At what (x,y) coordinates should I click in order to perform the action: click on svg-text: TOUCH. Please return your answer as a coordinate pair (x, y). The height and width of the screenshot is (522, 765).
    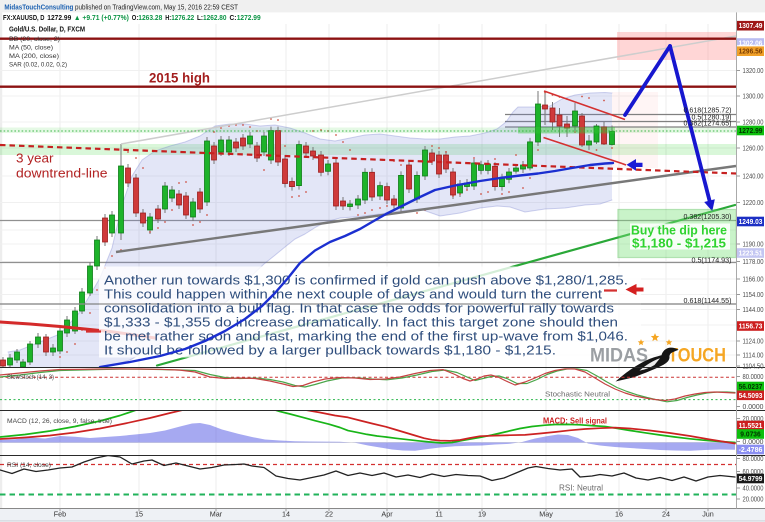
    Looking at the image, I should click on (697, 356).